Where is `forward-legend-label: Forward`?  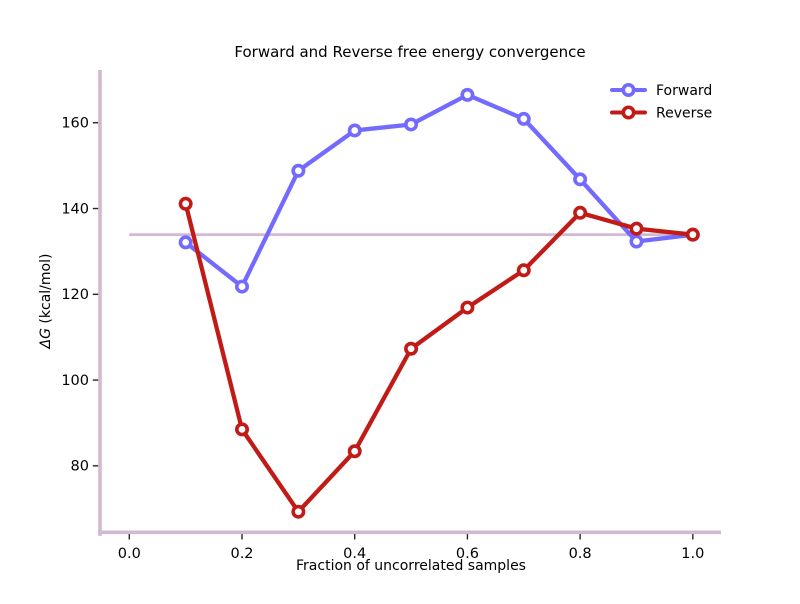
forward-legend-label: Forward is located at coordinates (684, 91).